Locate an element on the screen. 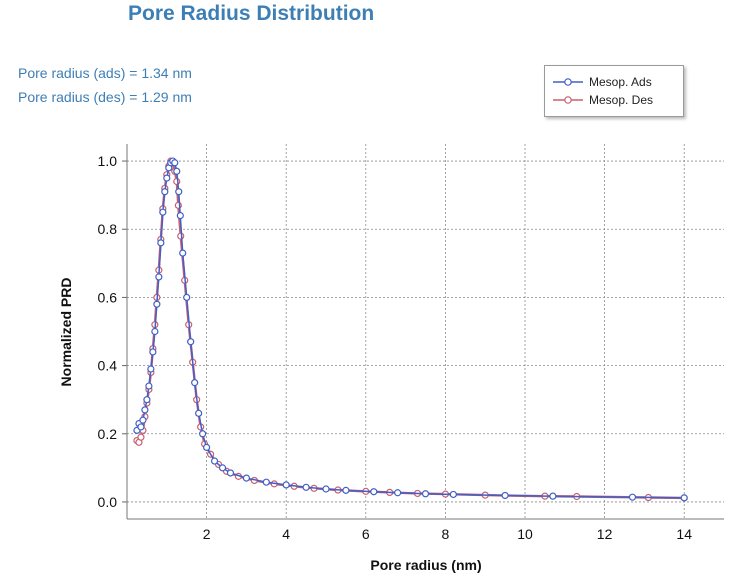 Image resolution: width=750 pixels, height=575 pixels. legend-swatch-ads is located at coordinates (568, 82).